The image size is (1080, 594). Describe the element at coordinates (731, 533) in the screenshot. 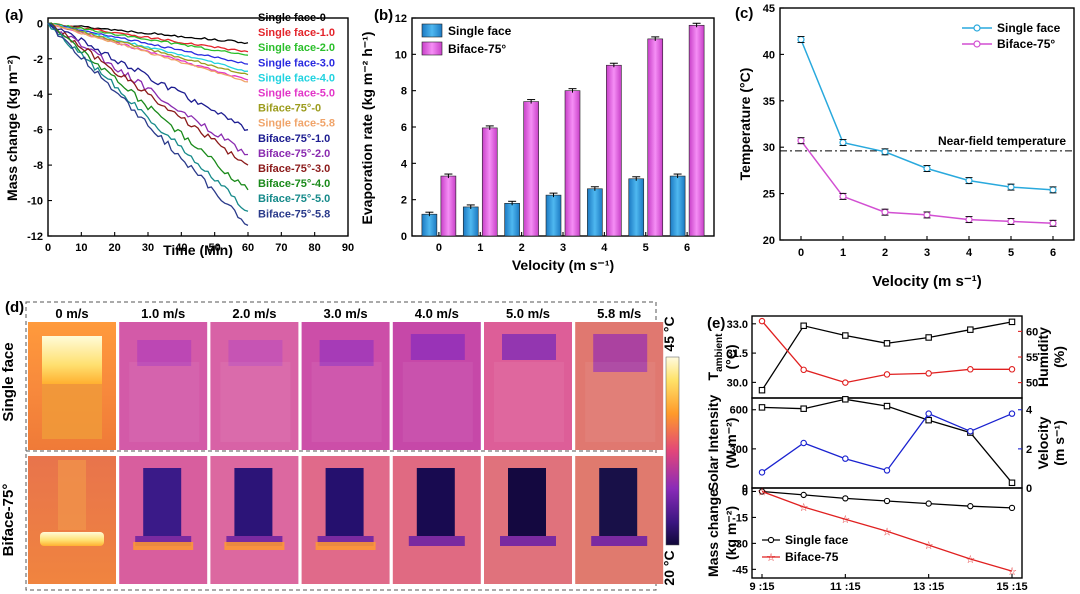

I see `y-axis-unit-e: (kg m⁻²)` at that location.